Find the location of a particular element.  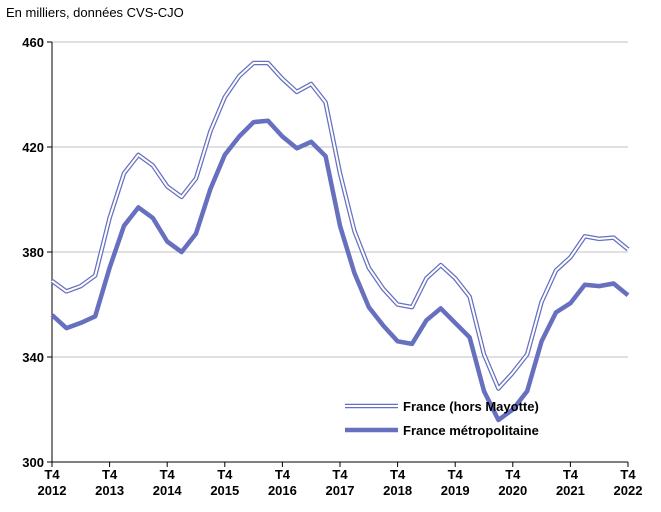

x-tick-label: T4 2016 is located at coordinates (282, 482).